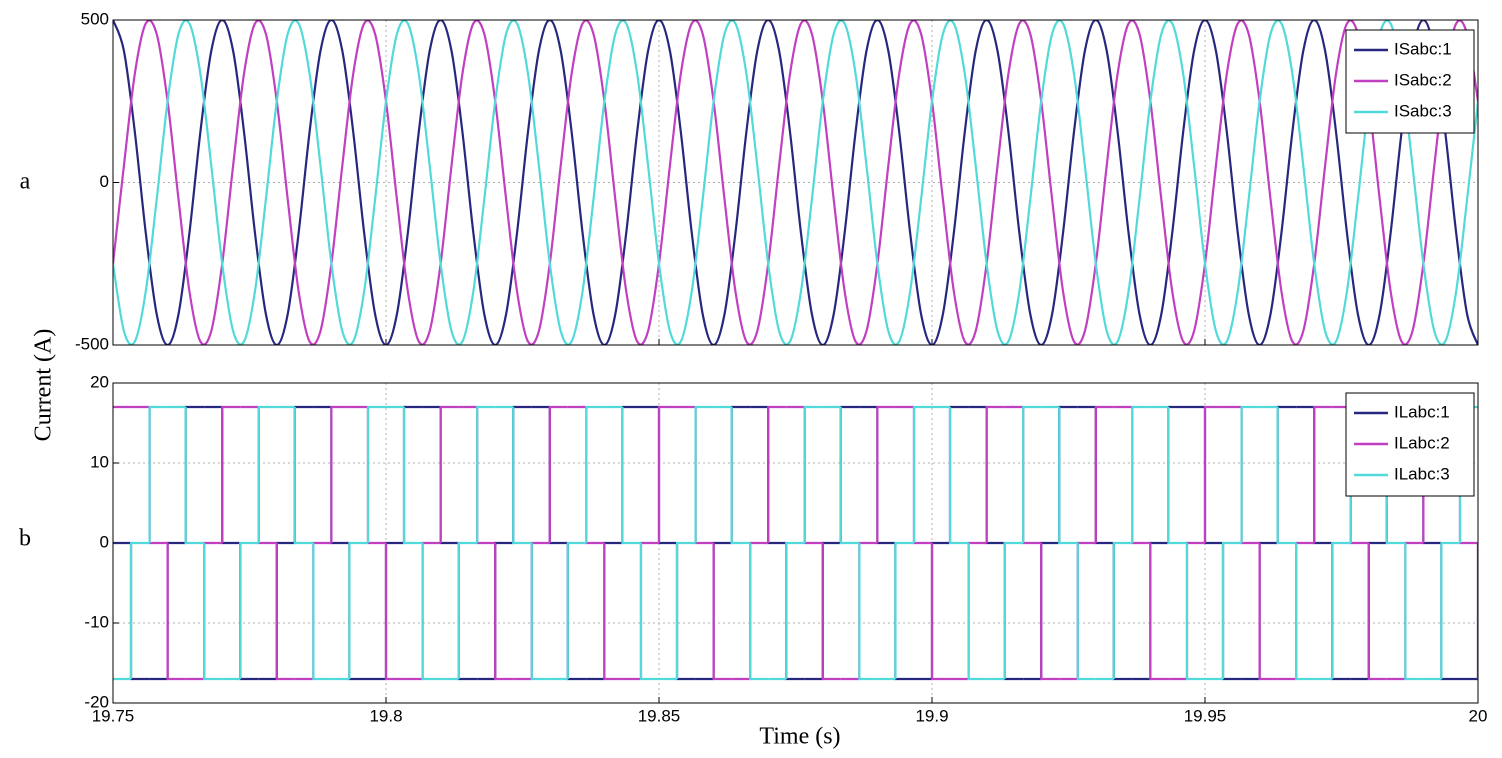 This screenshot has width=1502, height=758. I want to click on x-tick-label: 19.75, so click(113, 715).